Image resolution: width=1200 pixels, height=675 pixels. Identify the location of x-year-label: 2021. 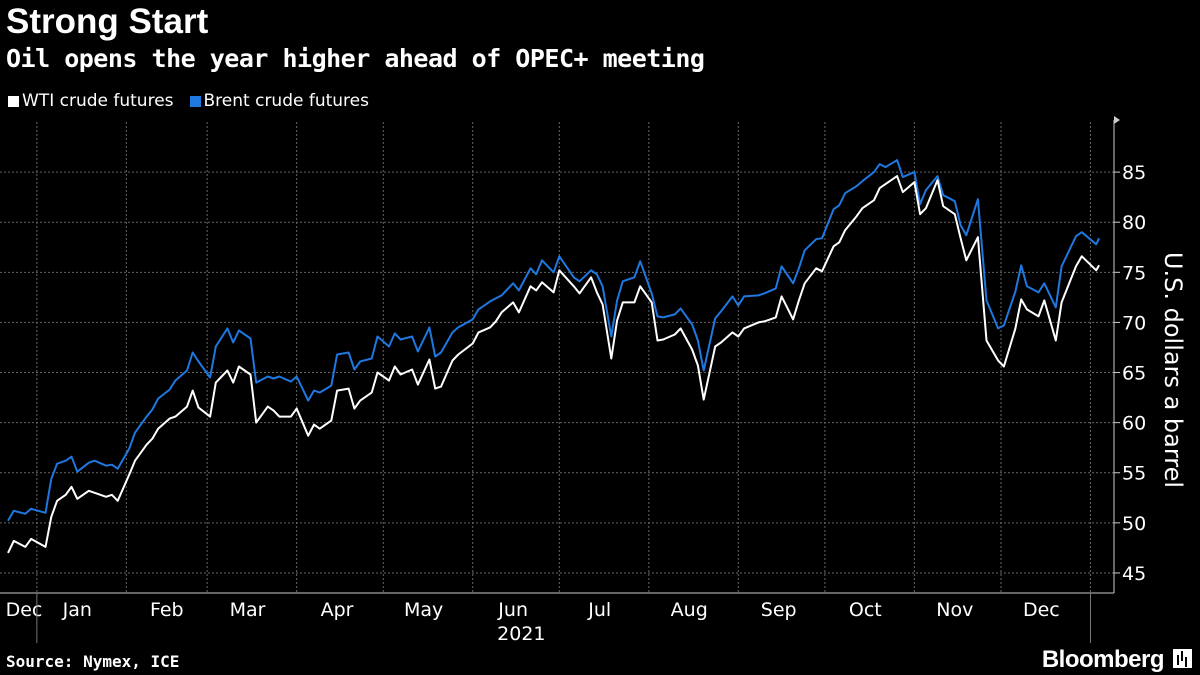
(521, 634).